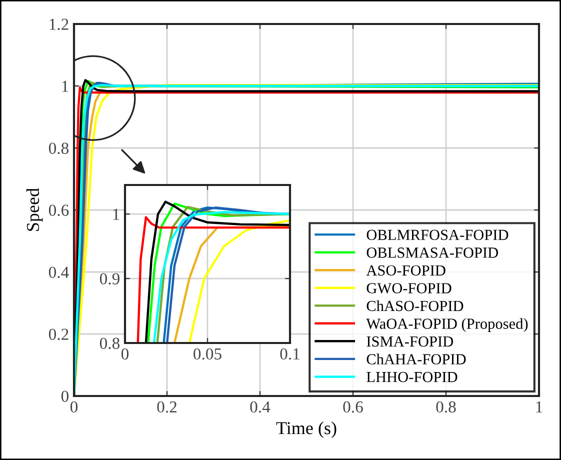 This screenshot has width=561, height=460. I want to click on y-tick-label: 0.9, so click(110, 279).